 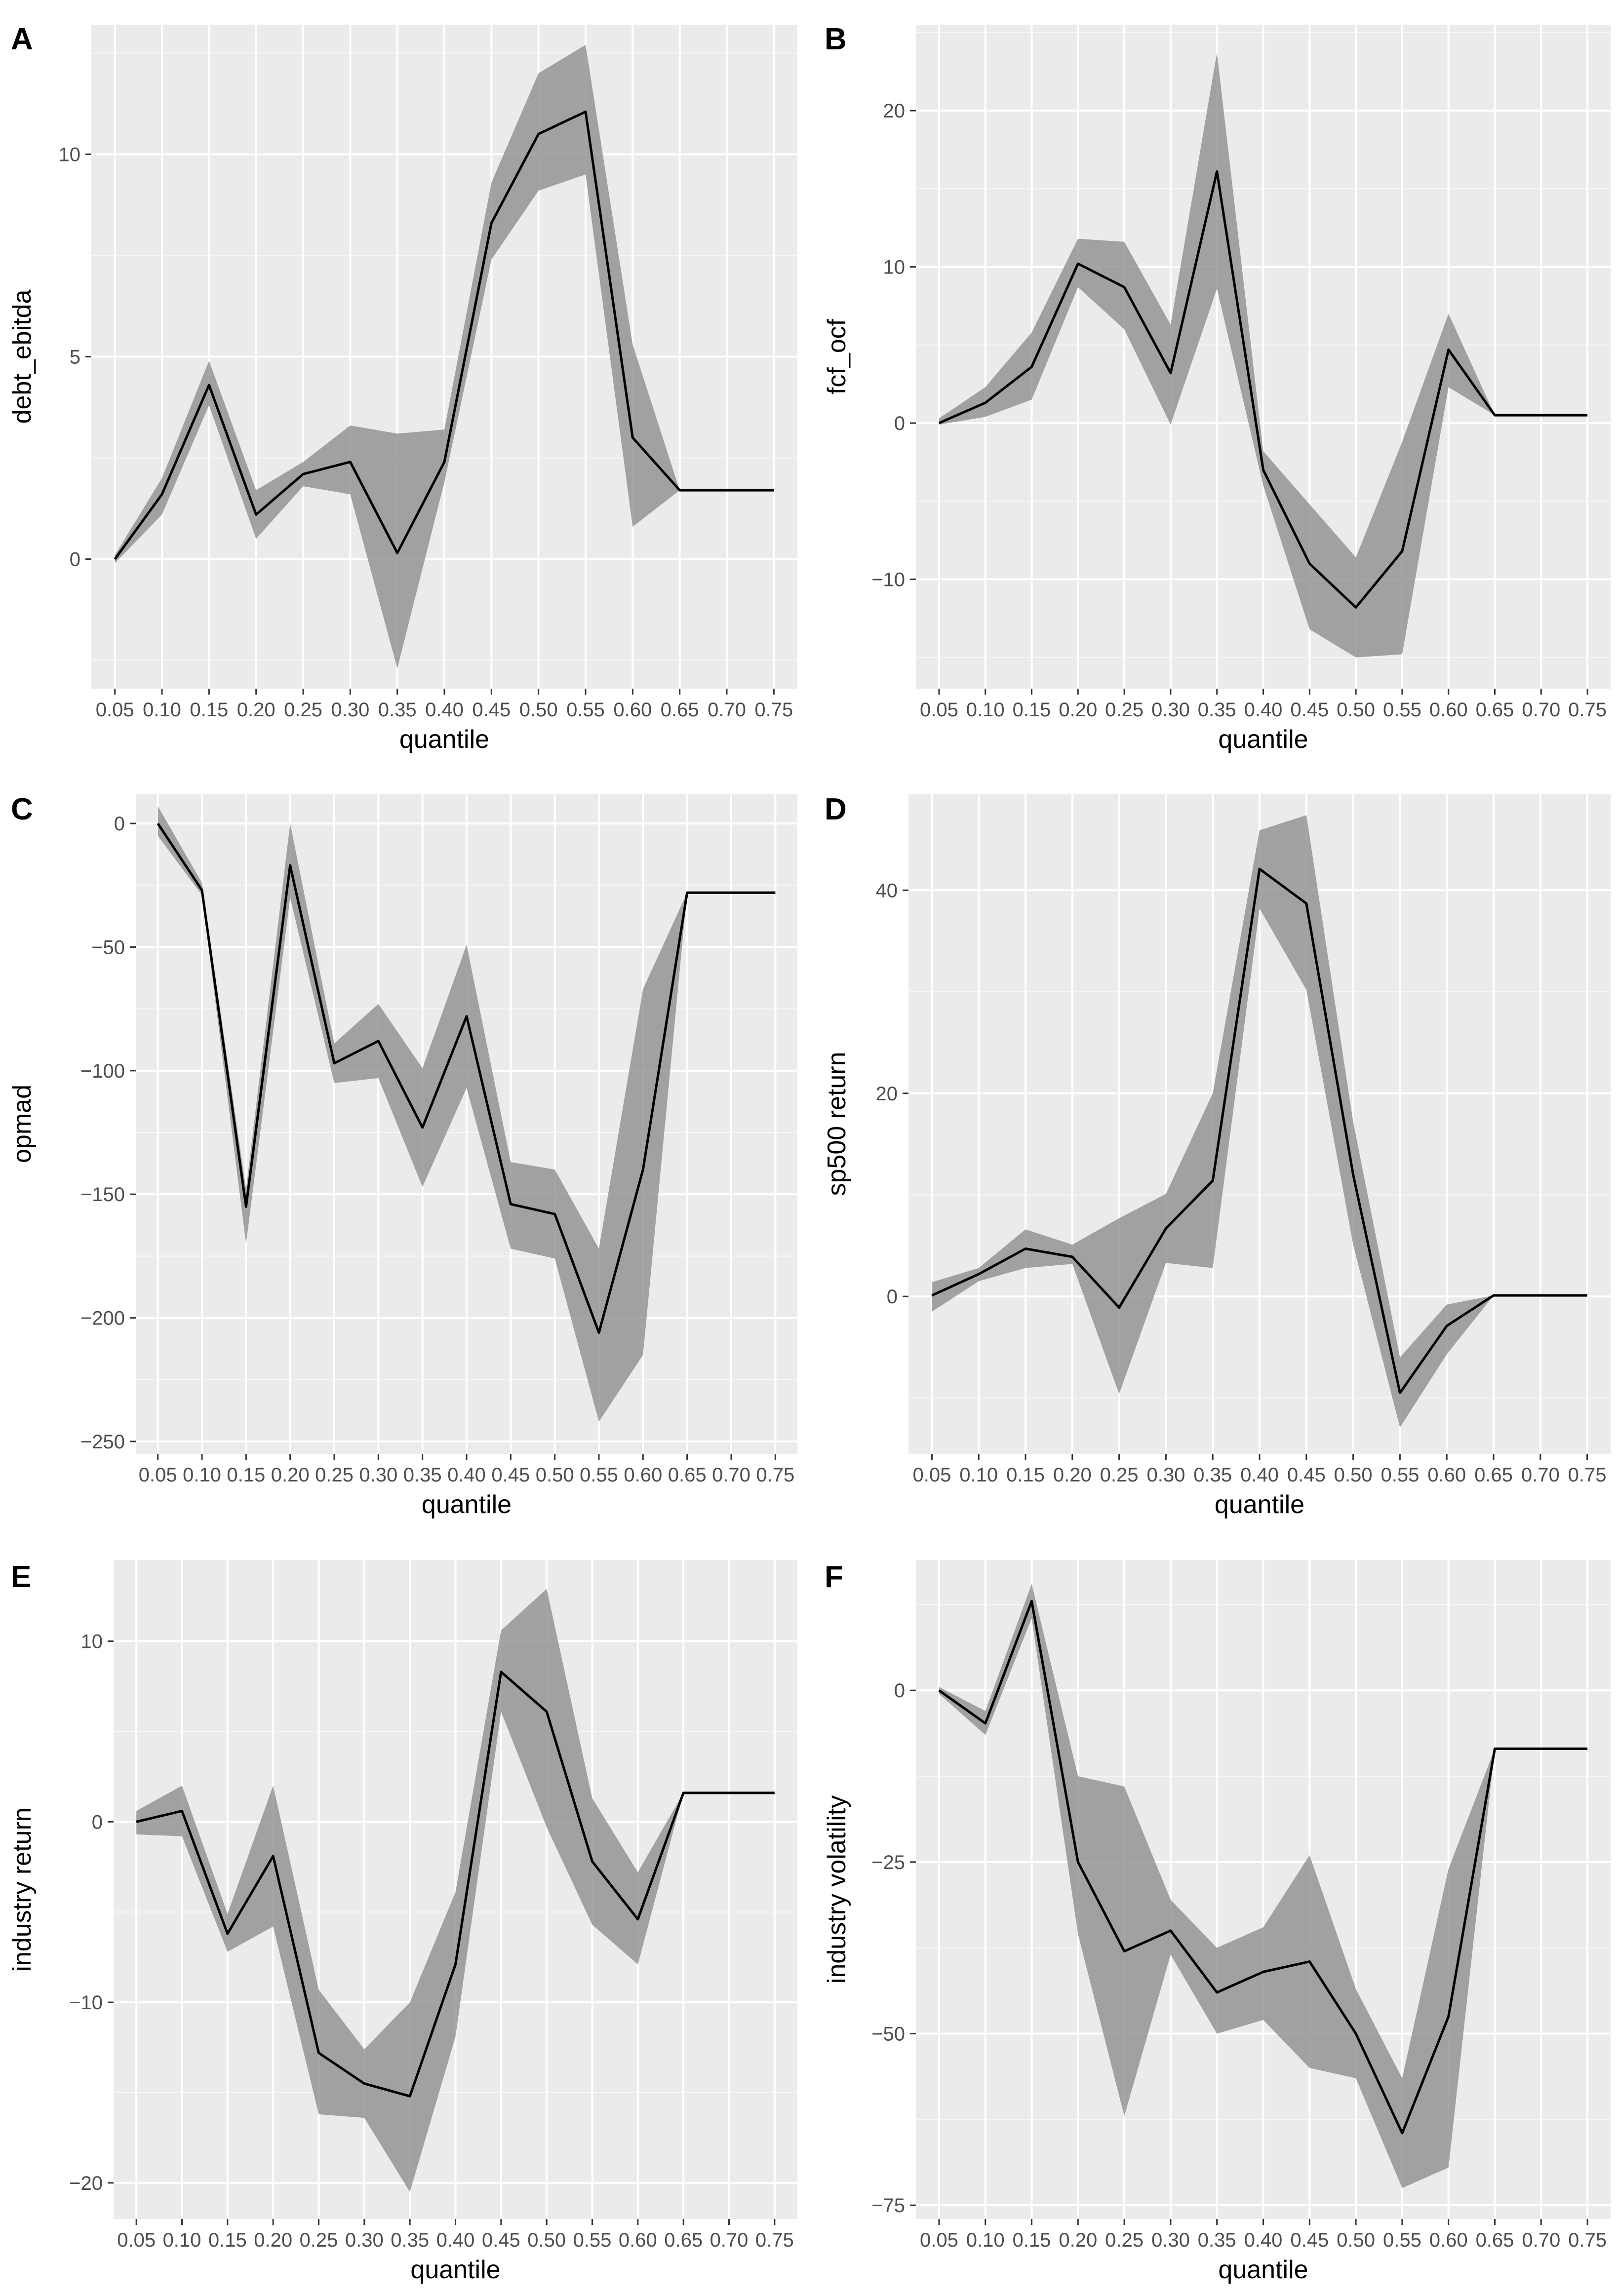 What do you see at coordinates (1494, 1475) in the screenshot?
I see `x-tick-label: 0.65` at bounding box center [1494, 1475].